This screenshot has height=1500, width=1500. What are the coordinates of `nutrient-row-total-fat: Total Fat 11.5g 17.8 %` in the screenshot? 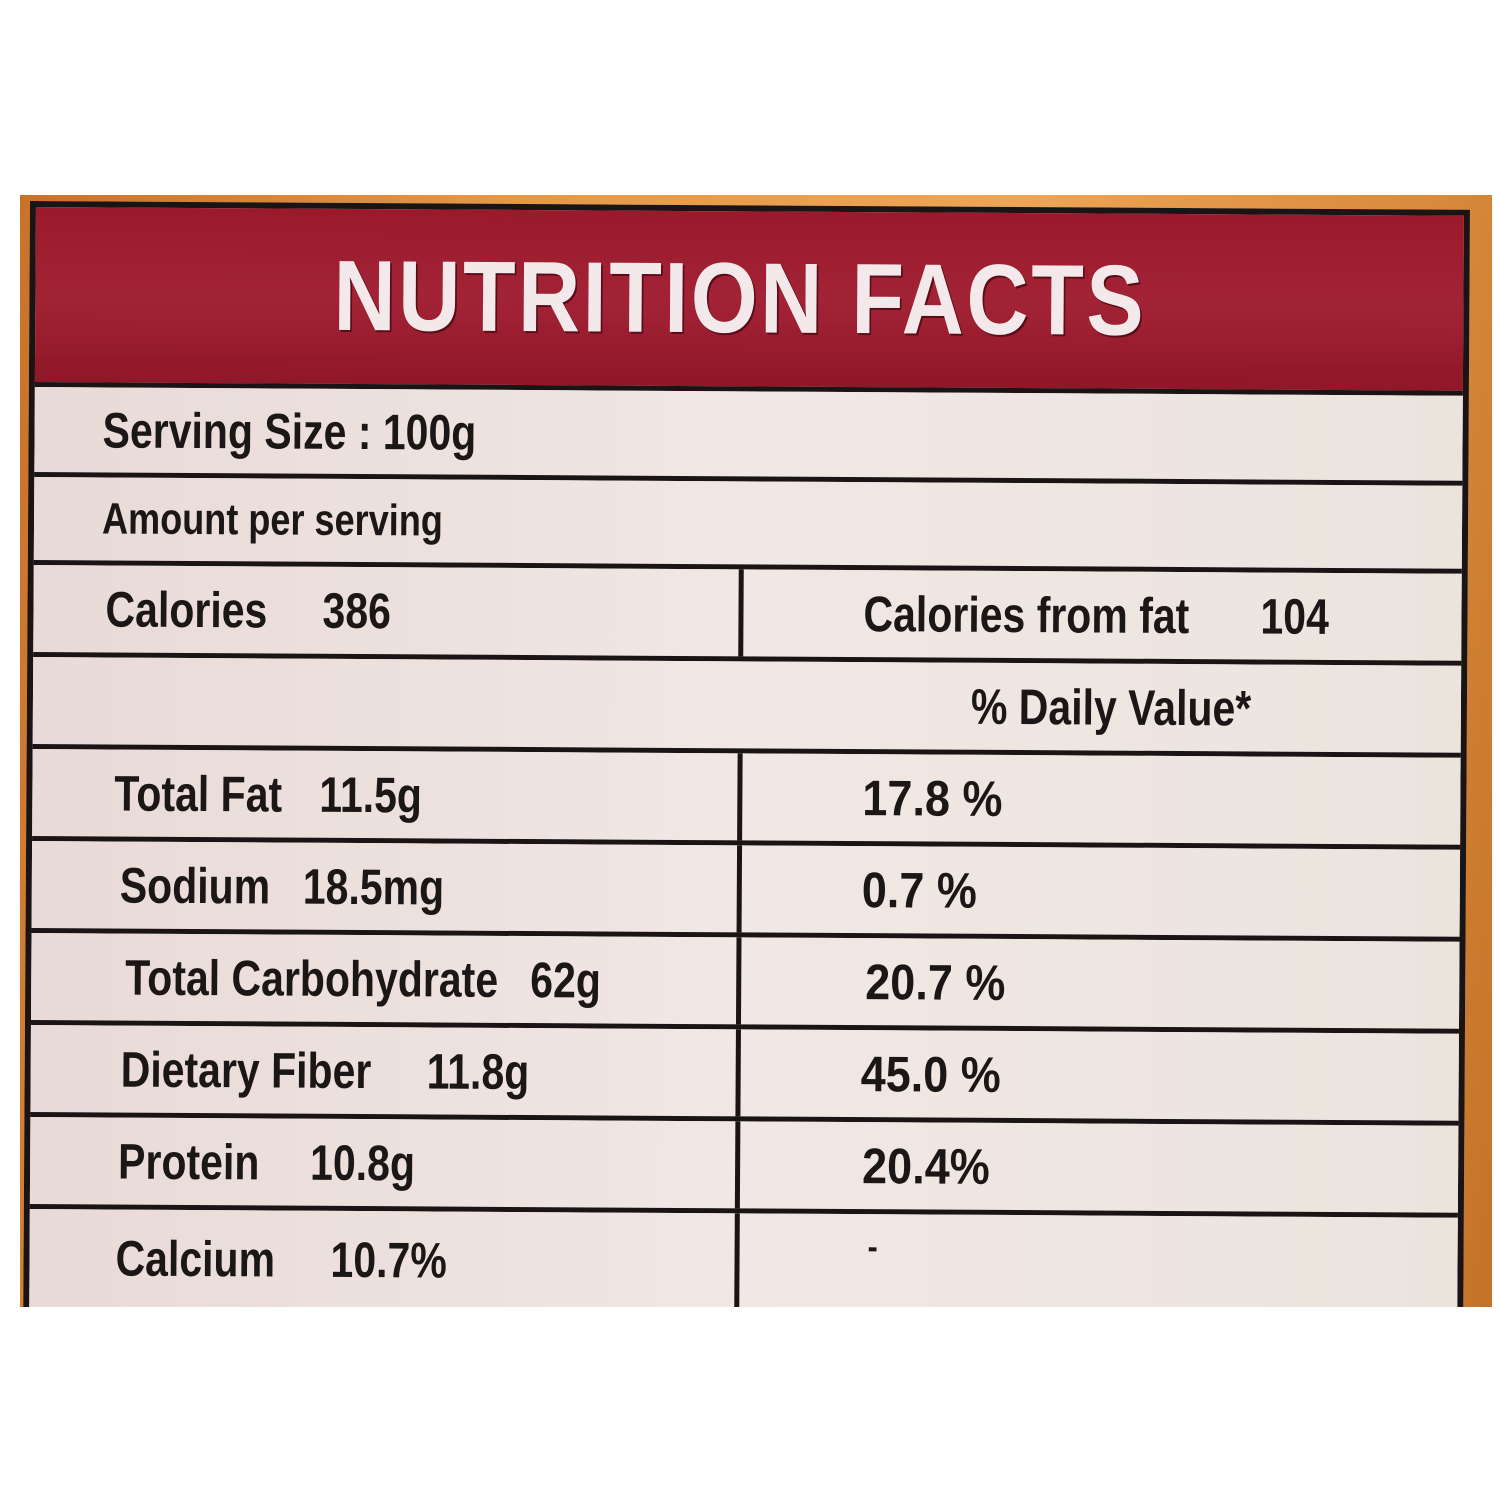 It's located at (746, 799).